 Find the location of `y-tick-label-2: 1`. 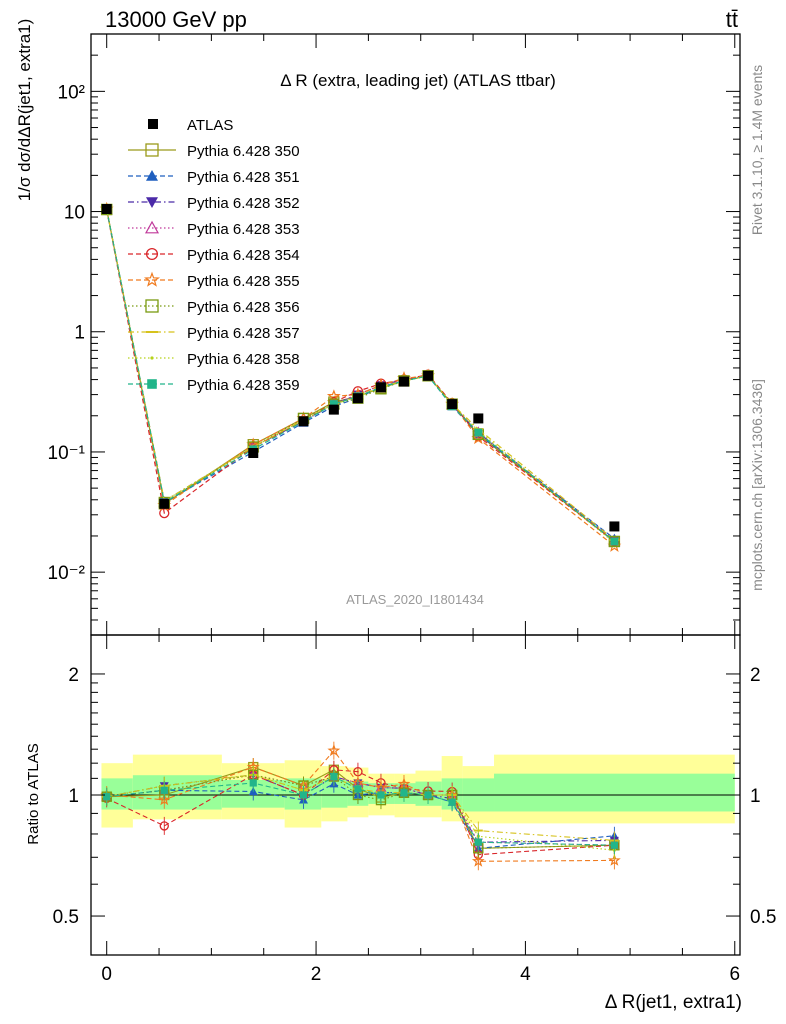

y-tick-label-2: 1 is located at coordinates (79, 333).